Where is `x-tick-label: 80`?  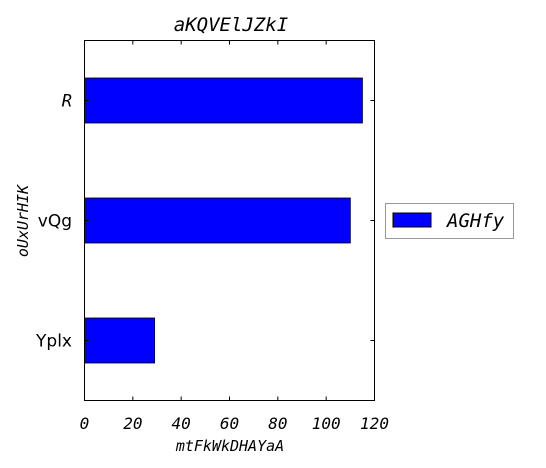 x-tick-label: 80 is located at coordinates (277, 423).